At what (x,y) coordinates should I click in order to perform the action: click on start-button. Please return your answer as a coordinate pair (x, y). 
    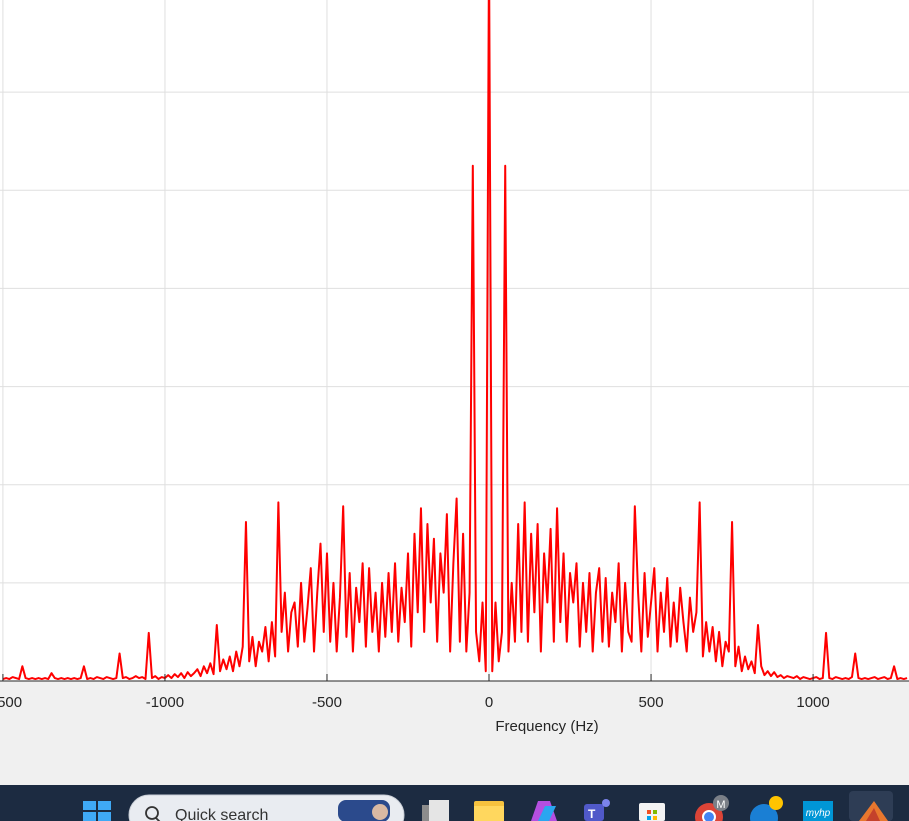
    Looking at the image, I should click on (97, 811).